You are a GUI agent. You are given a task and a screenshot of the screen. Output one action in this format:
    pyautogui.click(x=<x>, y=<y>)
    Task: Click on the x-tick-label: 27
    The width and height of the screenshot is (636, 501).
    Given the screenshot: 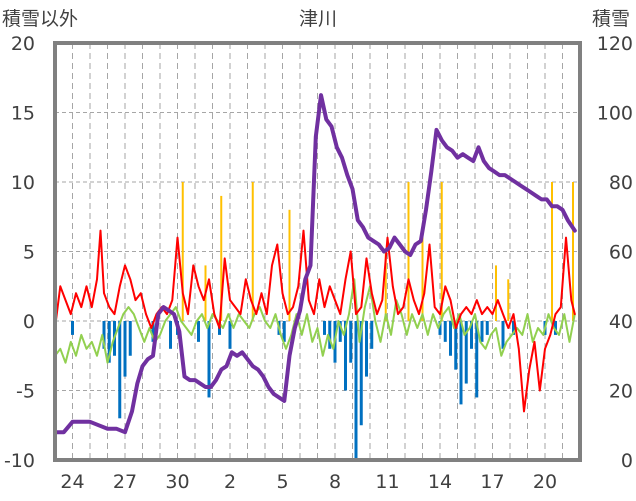 What is the action you would take?
    pyautogui.click(x=125, y=482)
    